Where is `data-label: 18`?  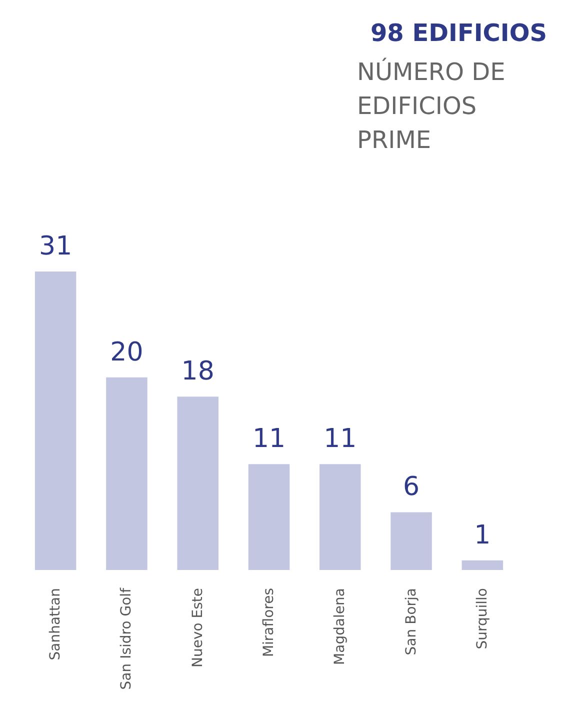
data-label: 18 is located at coordinates (197, 371).